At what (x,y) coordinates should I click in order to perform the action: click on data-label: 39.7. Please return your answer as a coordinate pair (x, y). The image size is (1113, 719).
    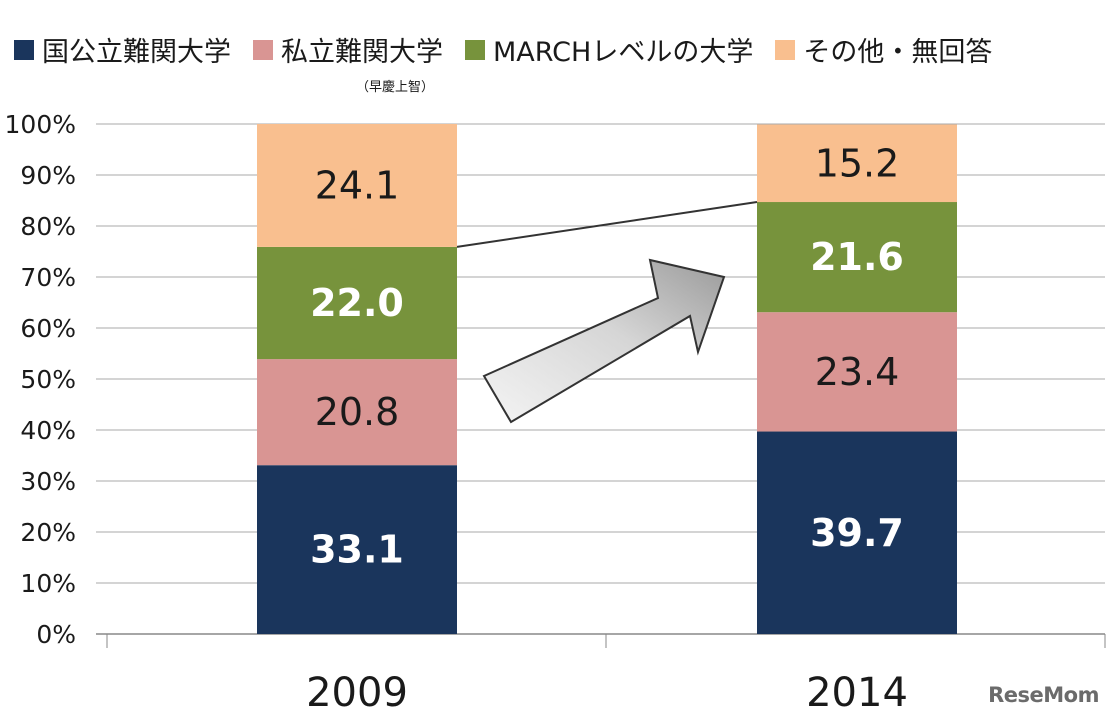
    Looking at the image, I should click on (857, 533).